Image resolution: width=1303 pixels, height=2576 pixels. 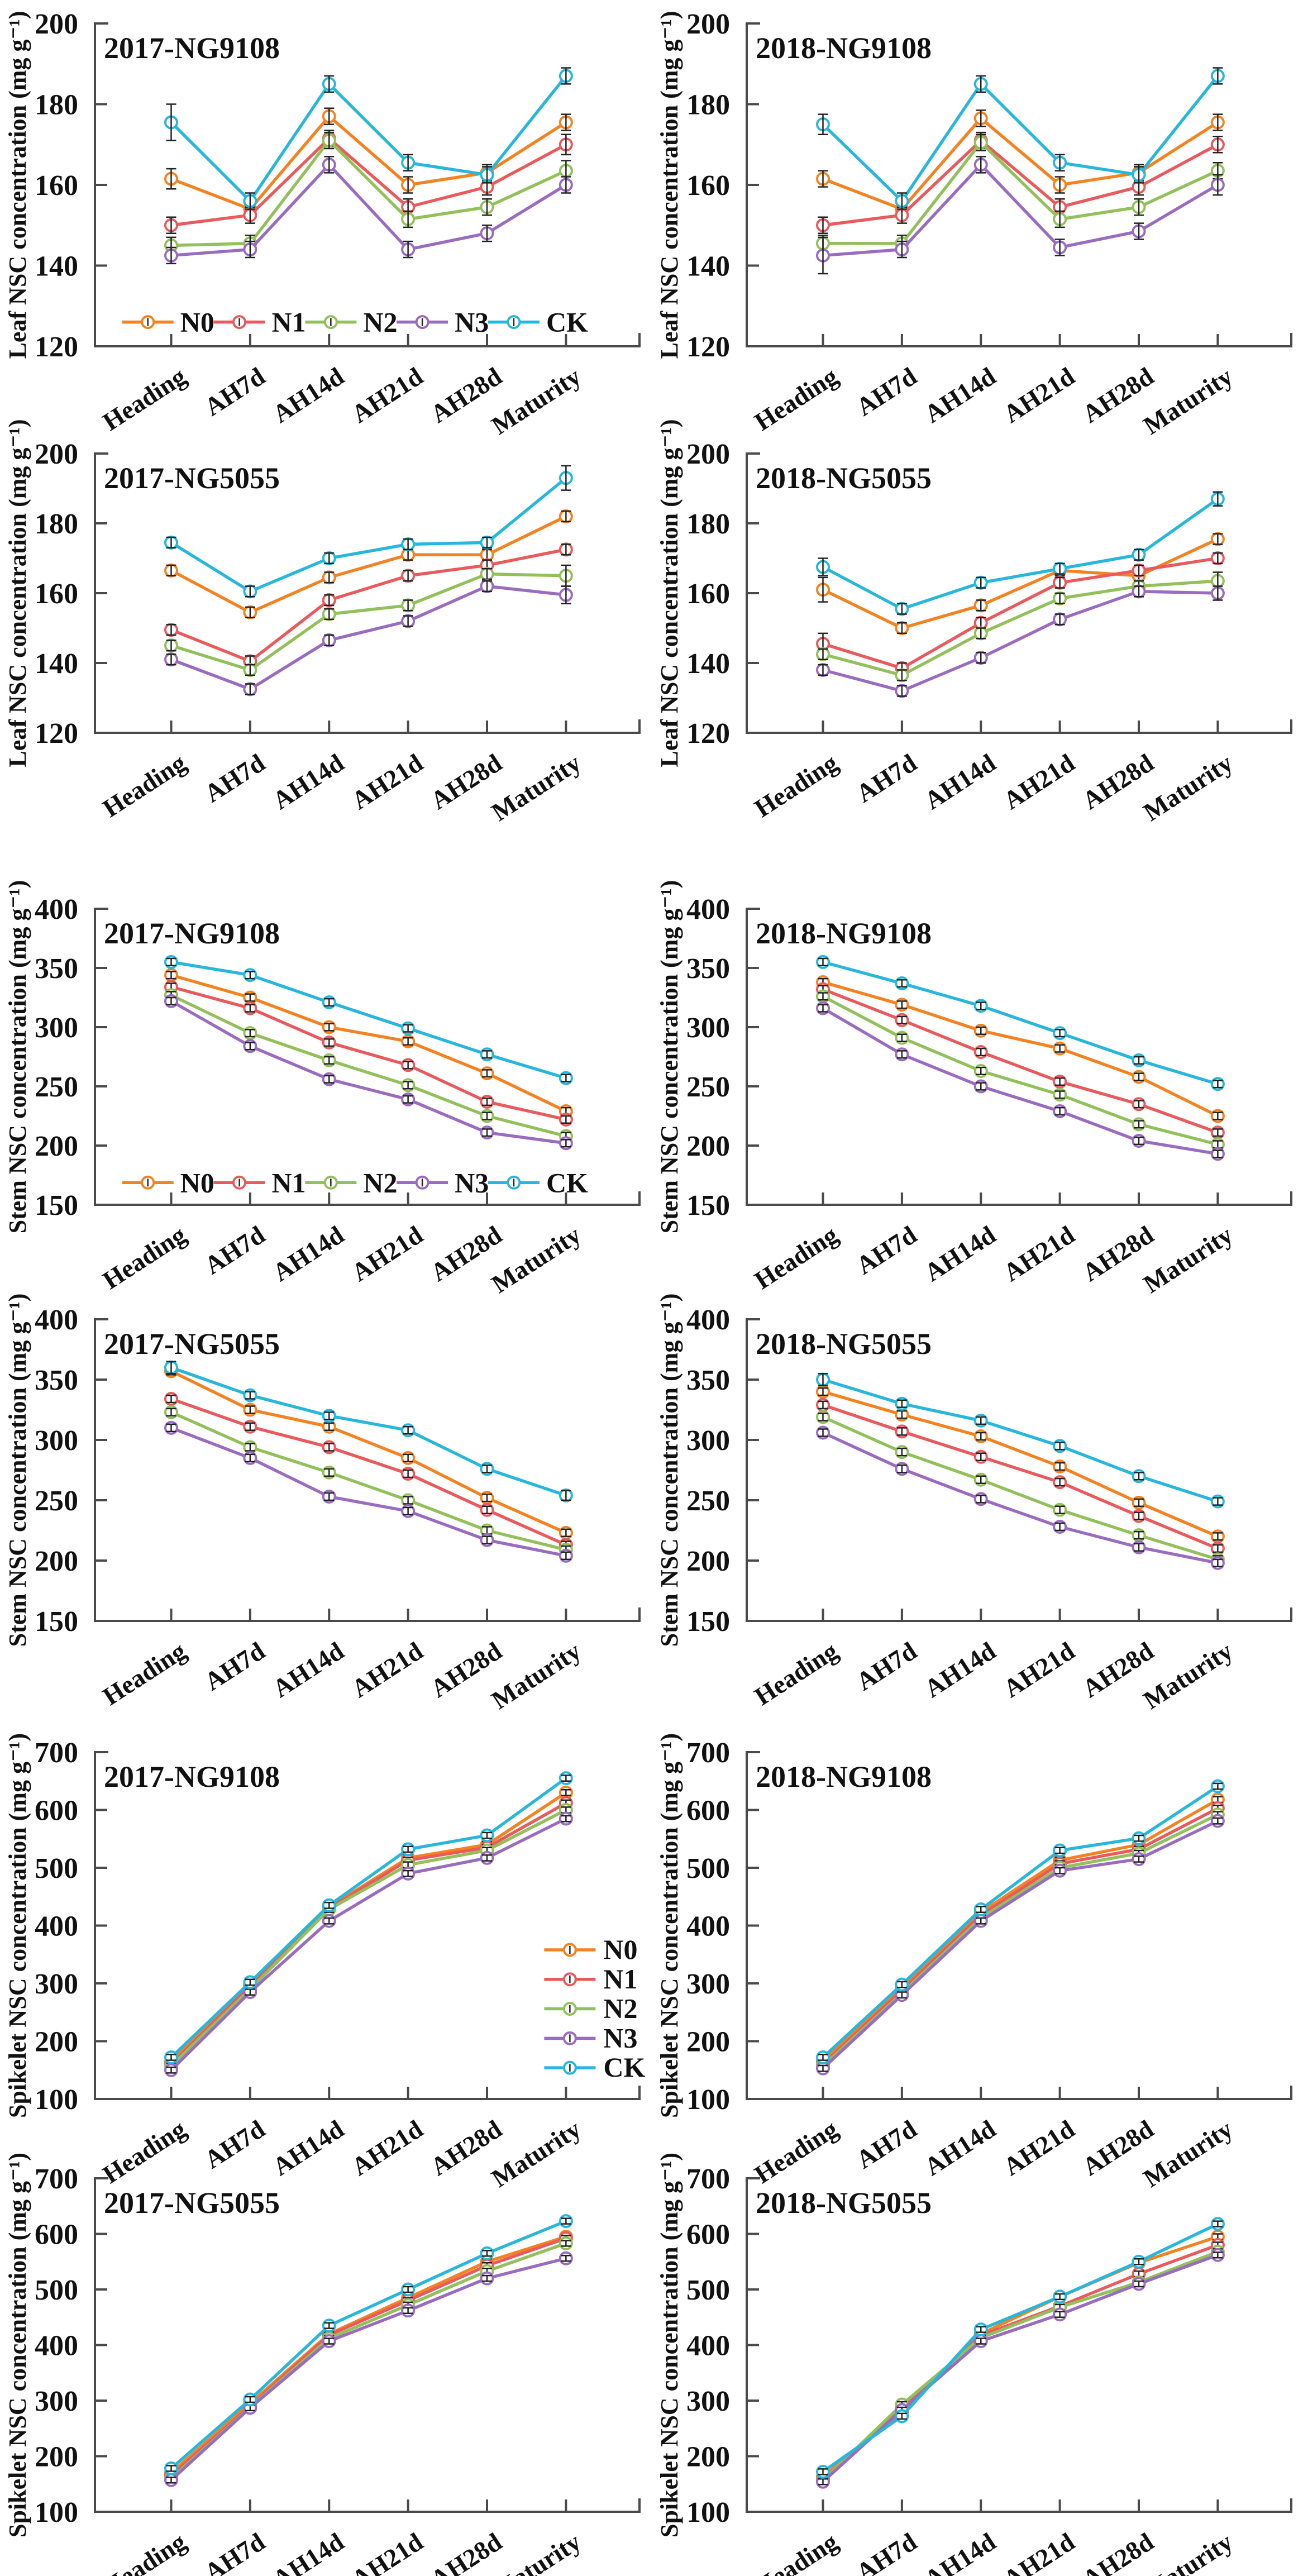 What do you see at coordinates (56, 1753) in the screenshot?
I see `y-tick-label: 700` at bounding box center [56, 1753].